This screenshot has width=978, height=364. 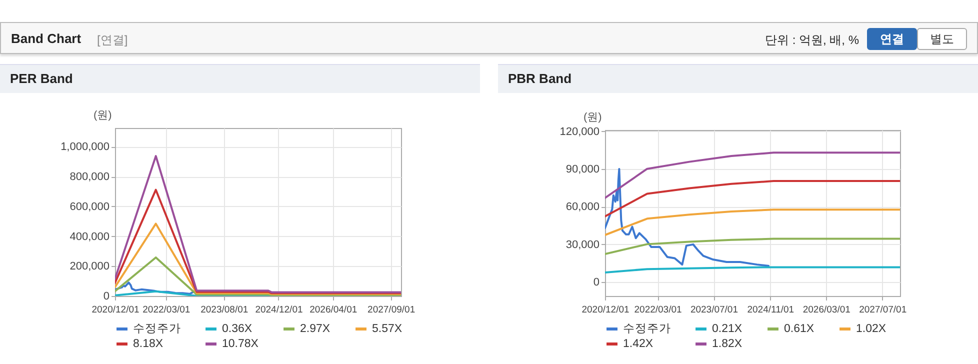 What do you see at coordinates (580, 132) in the screenshot?
I see `y-tick-label: 120,000` at bounding box center [580, 132].